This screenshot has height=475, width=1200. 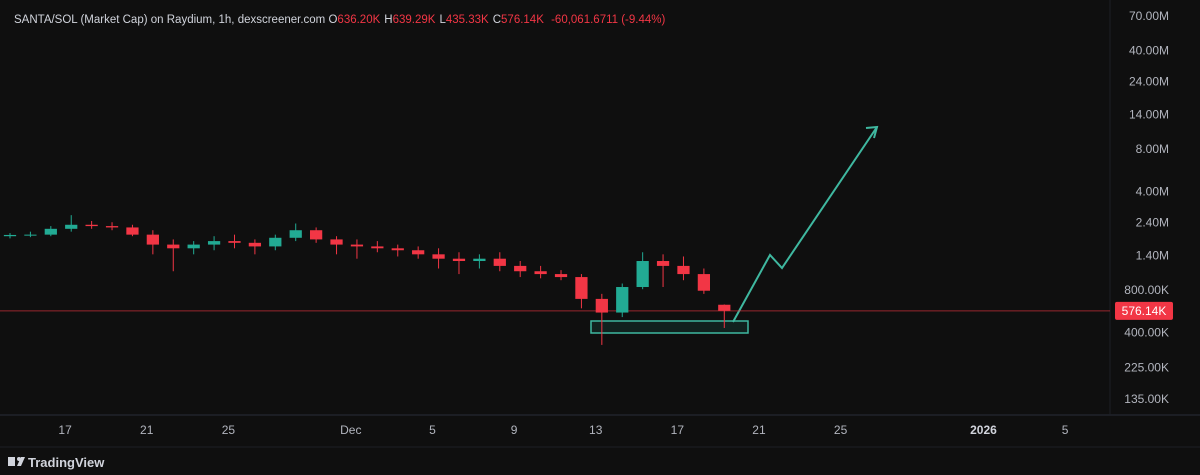 I want to click on x-tick-label: 2026, so click(x=983, y=430).